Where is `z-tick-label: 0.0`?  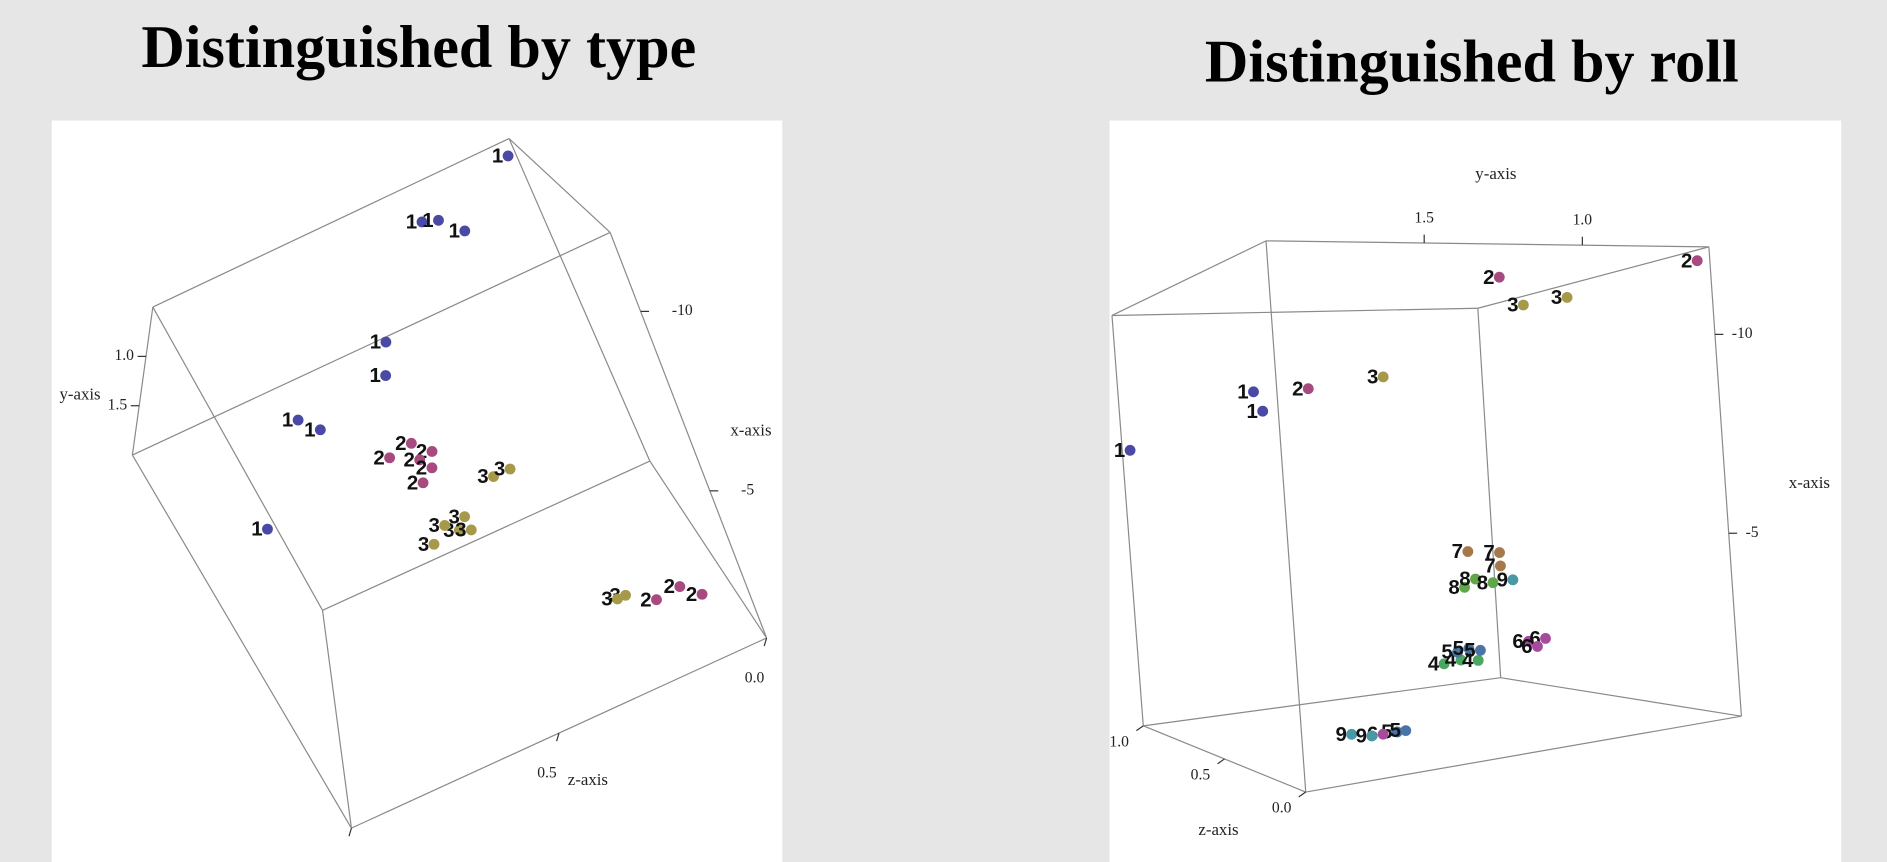
z-tick-label: 0.0 is located at coordinates (755, 678).